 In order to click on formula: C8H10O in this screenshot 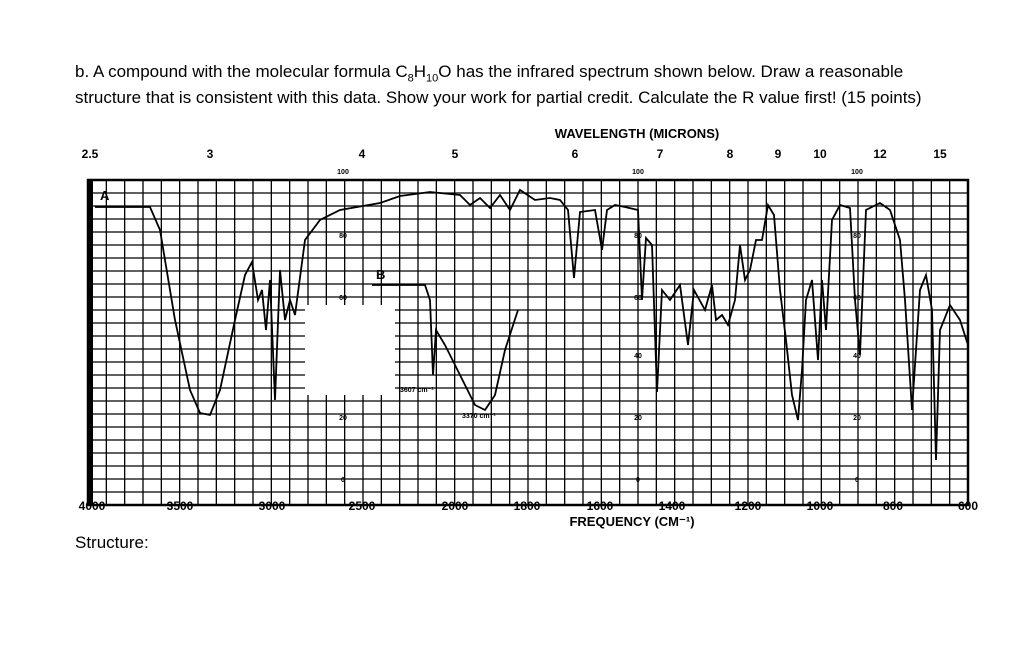, I will do `click(423, 73)`.